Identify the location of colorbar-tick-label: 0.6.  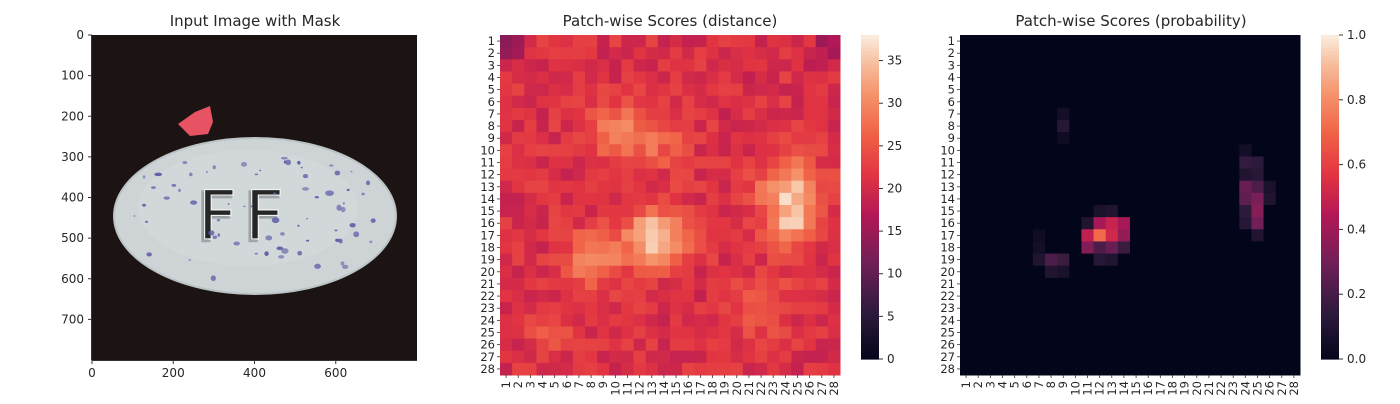
(1356, 165).